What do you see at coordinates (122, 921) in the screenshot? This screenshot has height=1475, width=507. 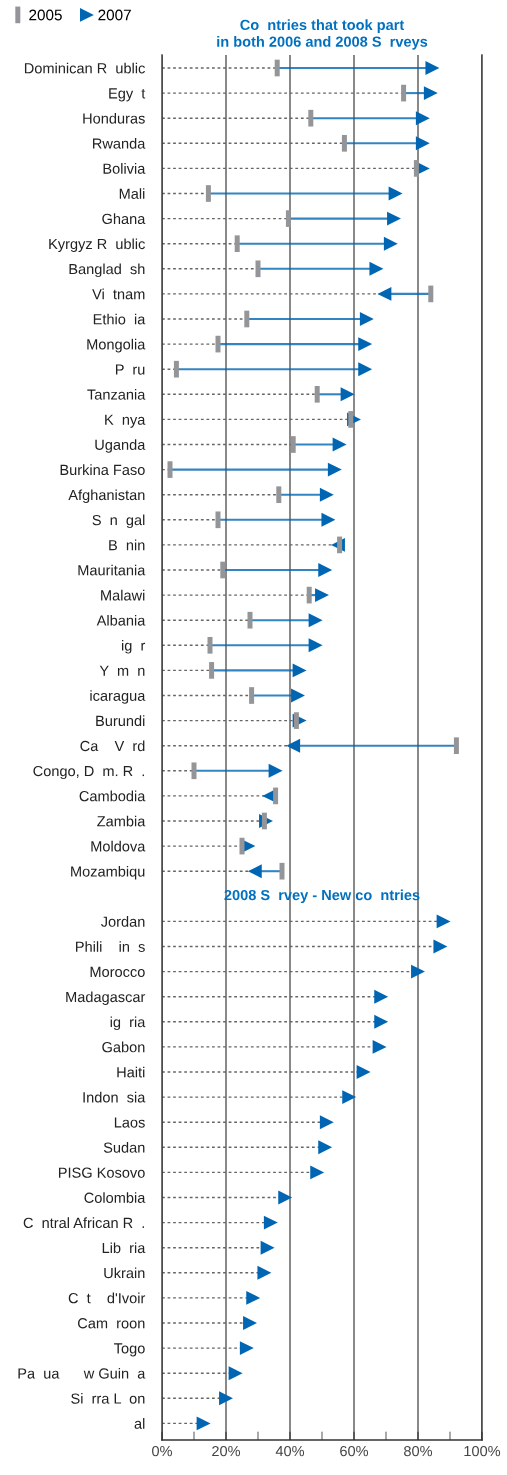 I see `y-tick-label: Jordan` at bounding box center [122, 921].